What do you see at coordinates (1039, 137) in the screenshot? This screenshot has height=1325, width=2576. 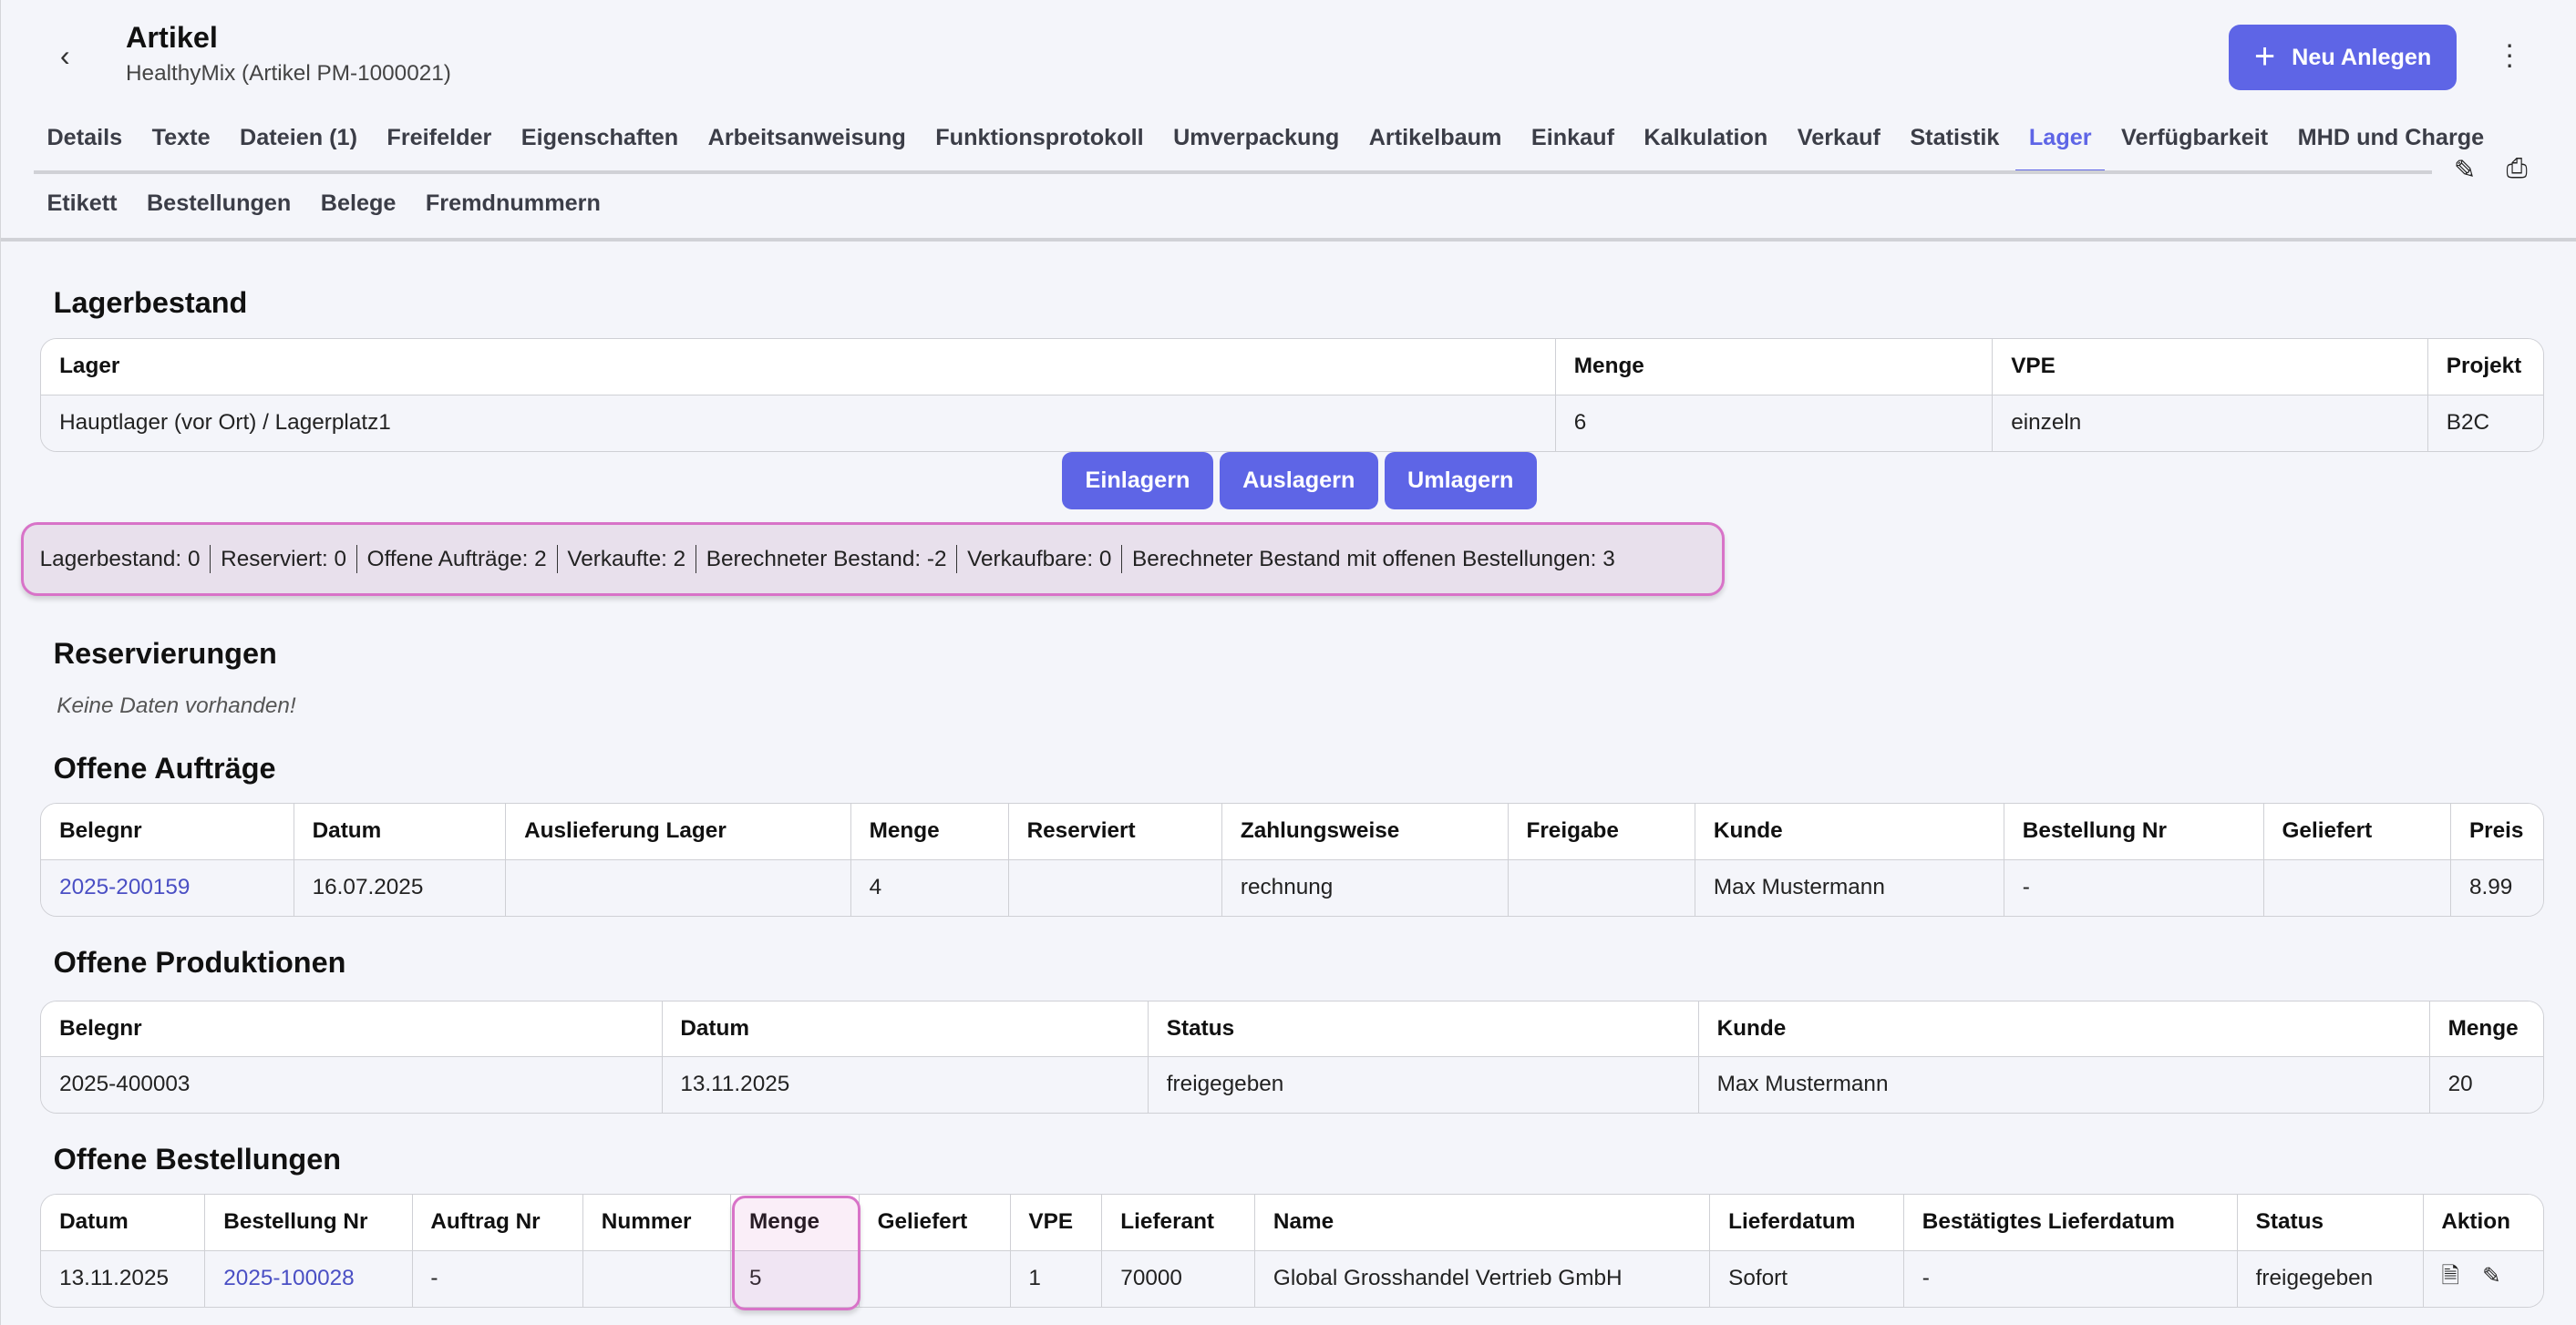 I see `tab-funktionsprotokoll: Funktionsprotokoll` at bounding box center [1039, 137].